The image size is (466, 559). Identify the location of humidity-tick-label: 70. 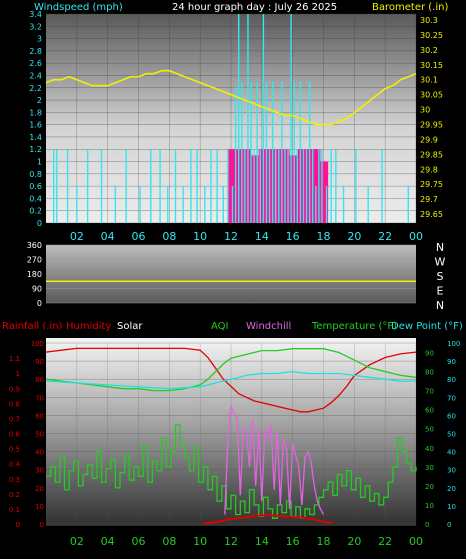
(39, 398).